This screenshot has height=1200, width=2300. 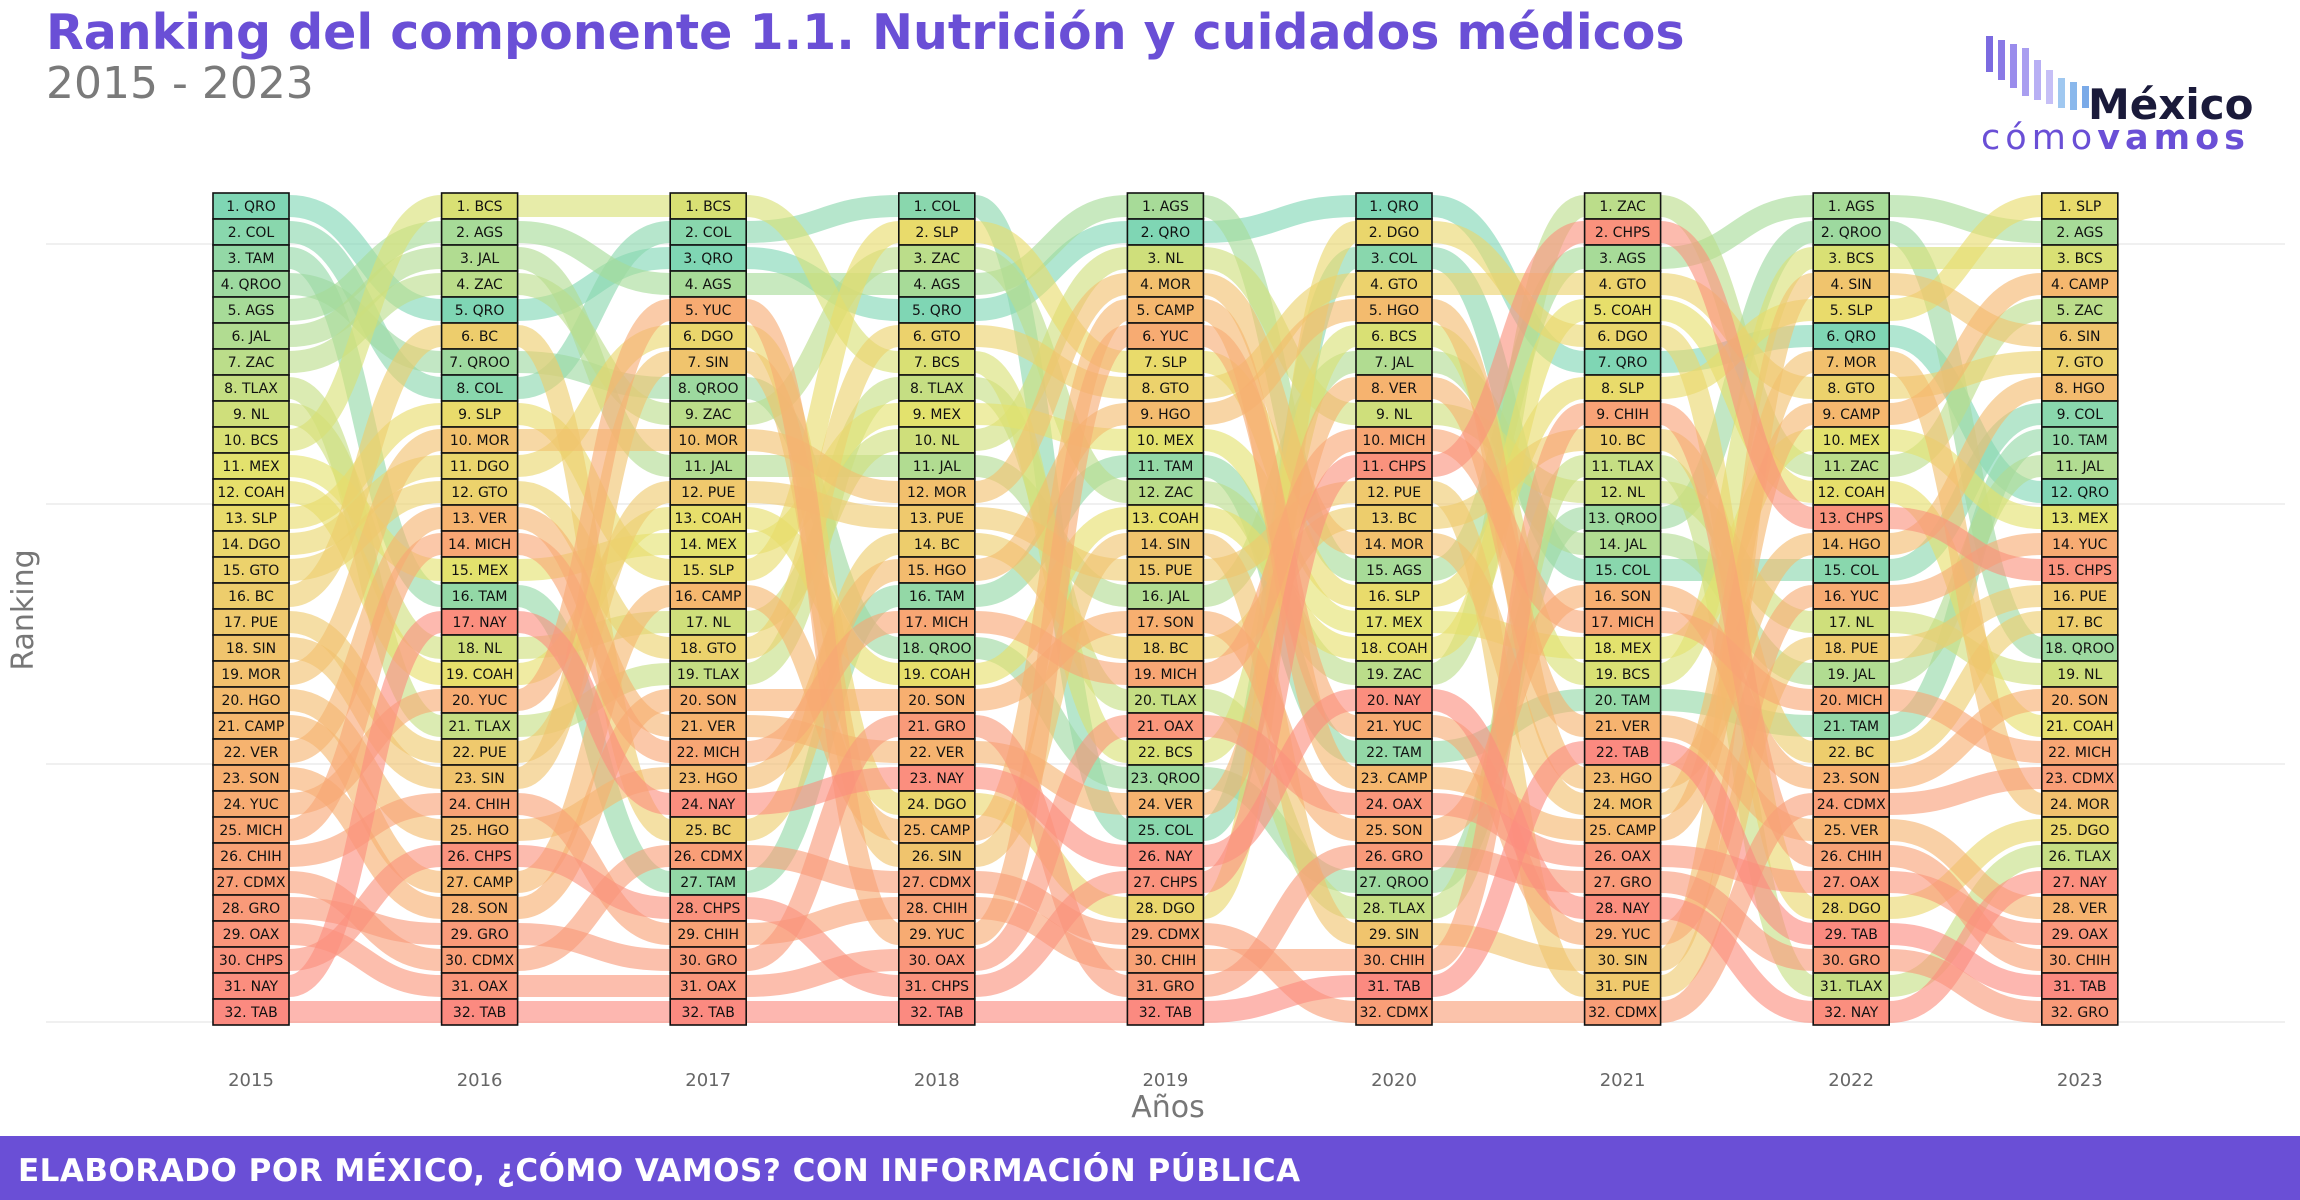 I want to click on rank-label: 3. BCS, so click(x=1851, y=259).